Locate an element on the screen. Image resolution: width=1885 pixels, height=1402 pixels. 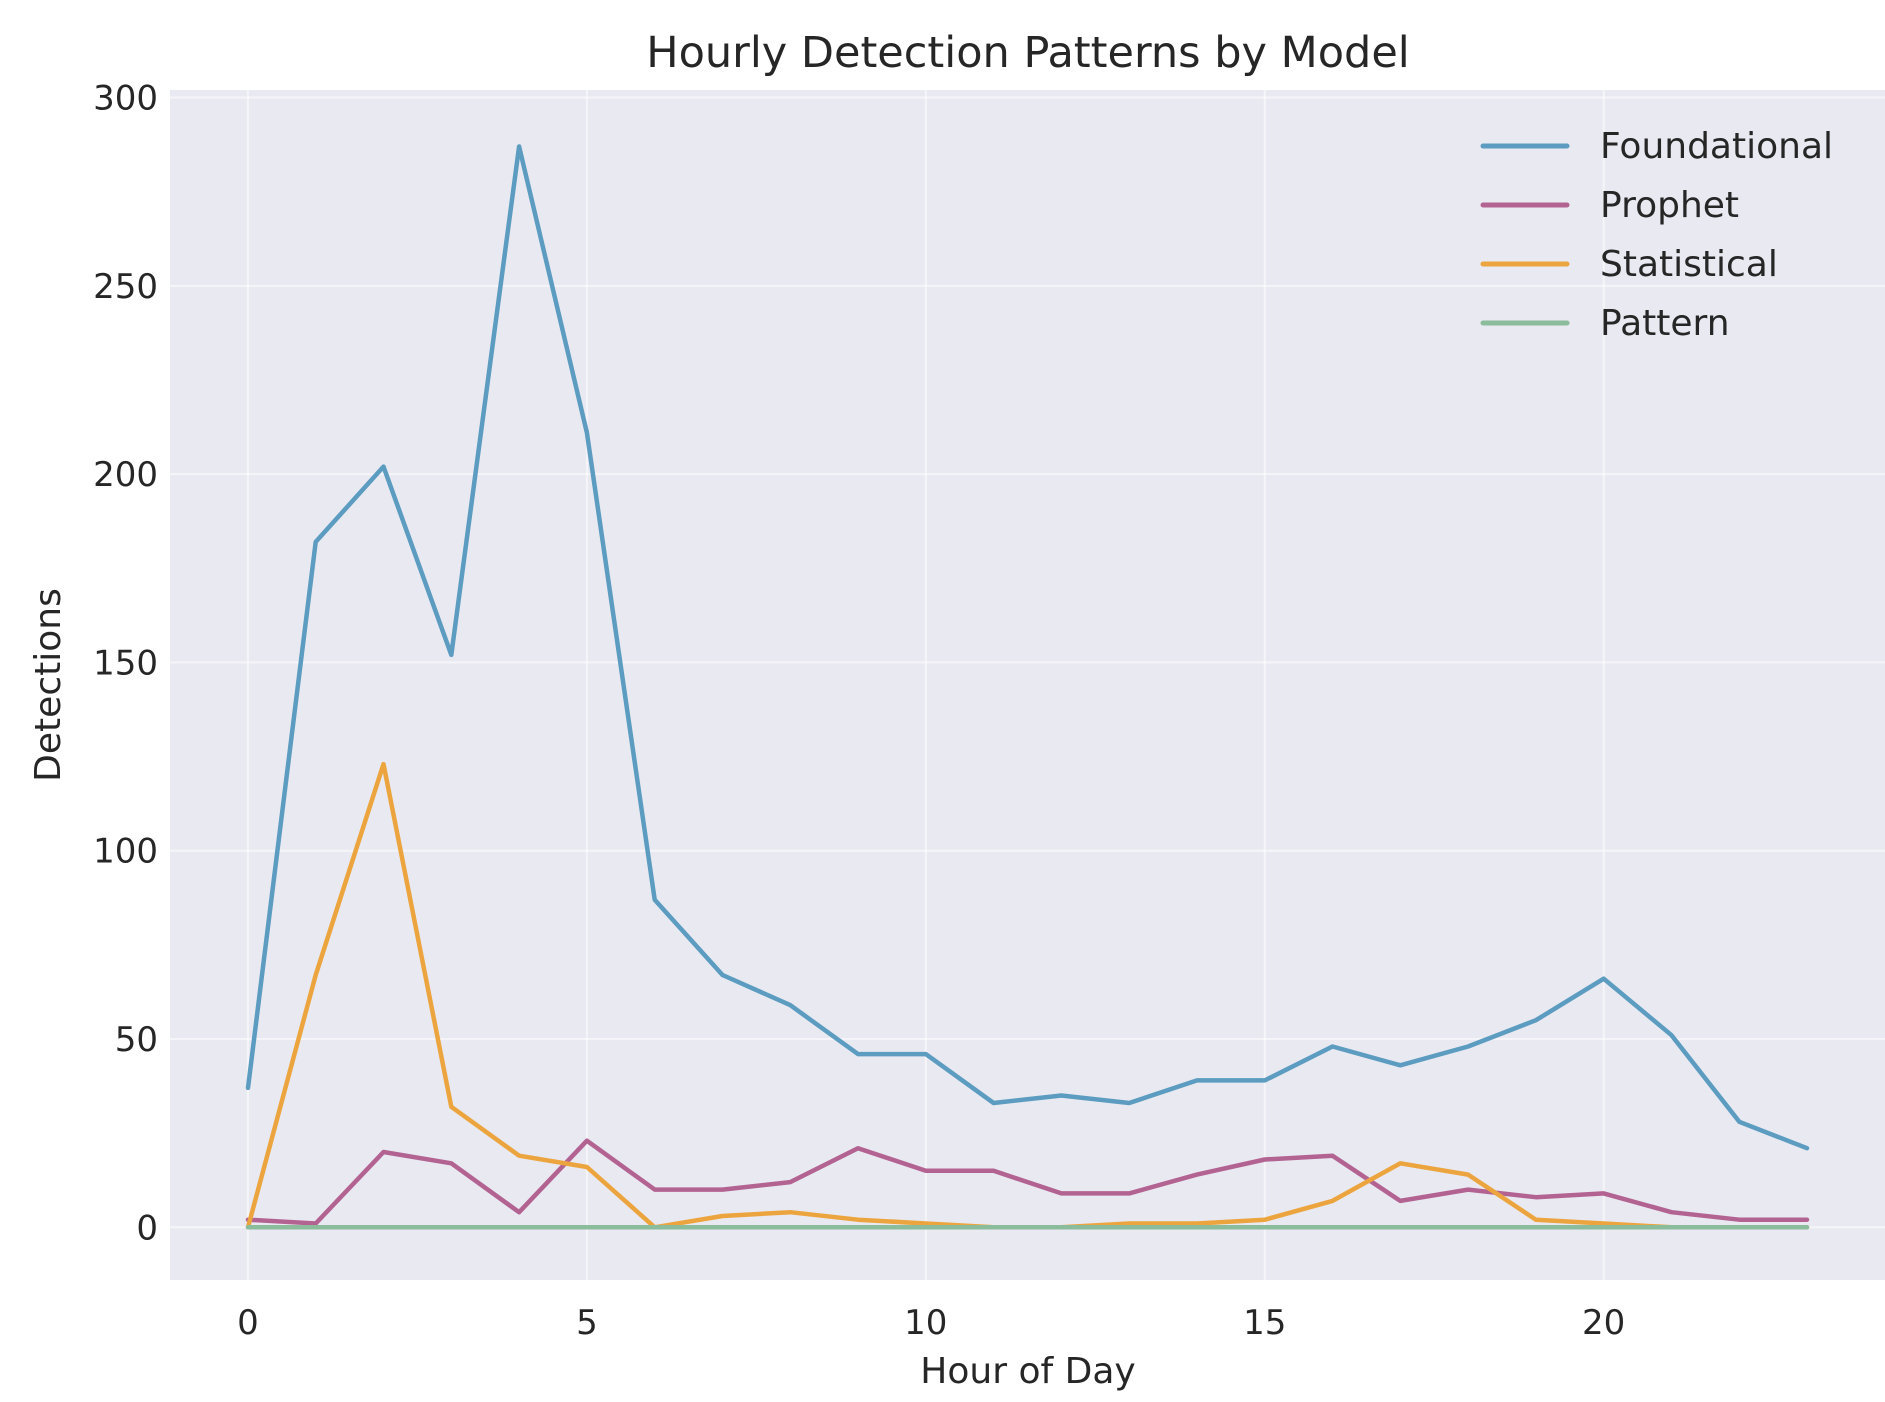
legend-label-statistical: Statistical is located at coordinates (1689, 264).